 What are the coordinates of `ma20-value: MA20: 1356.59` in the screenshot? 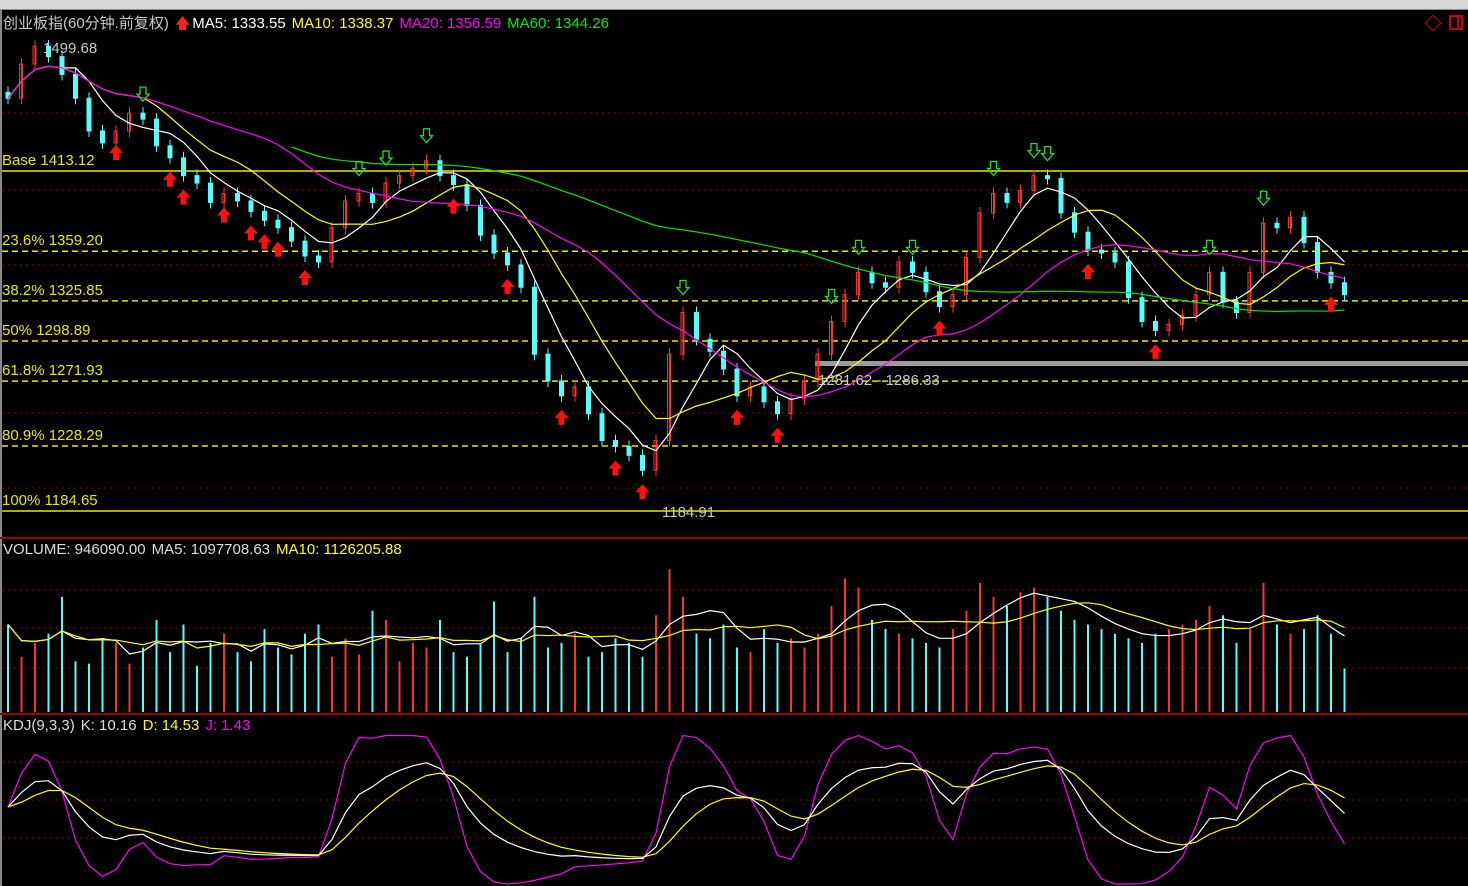 It's located at (450, 23).